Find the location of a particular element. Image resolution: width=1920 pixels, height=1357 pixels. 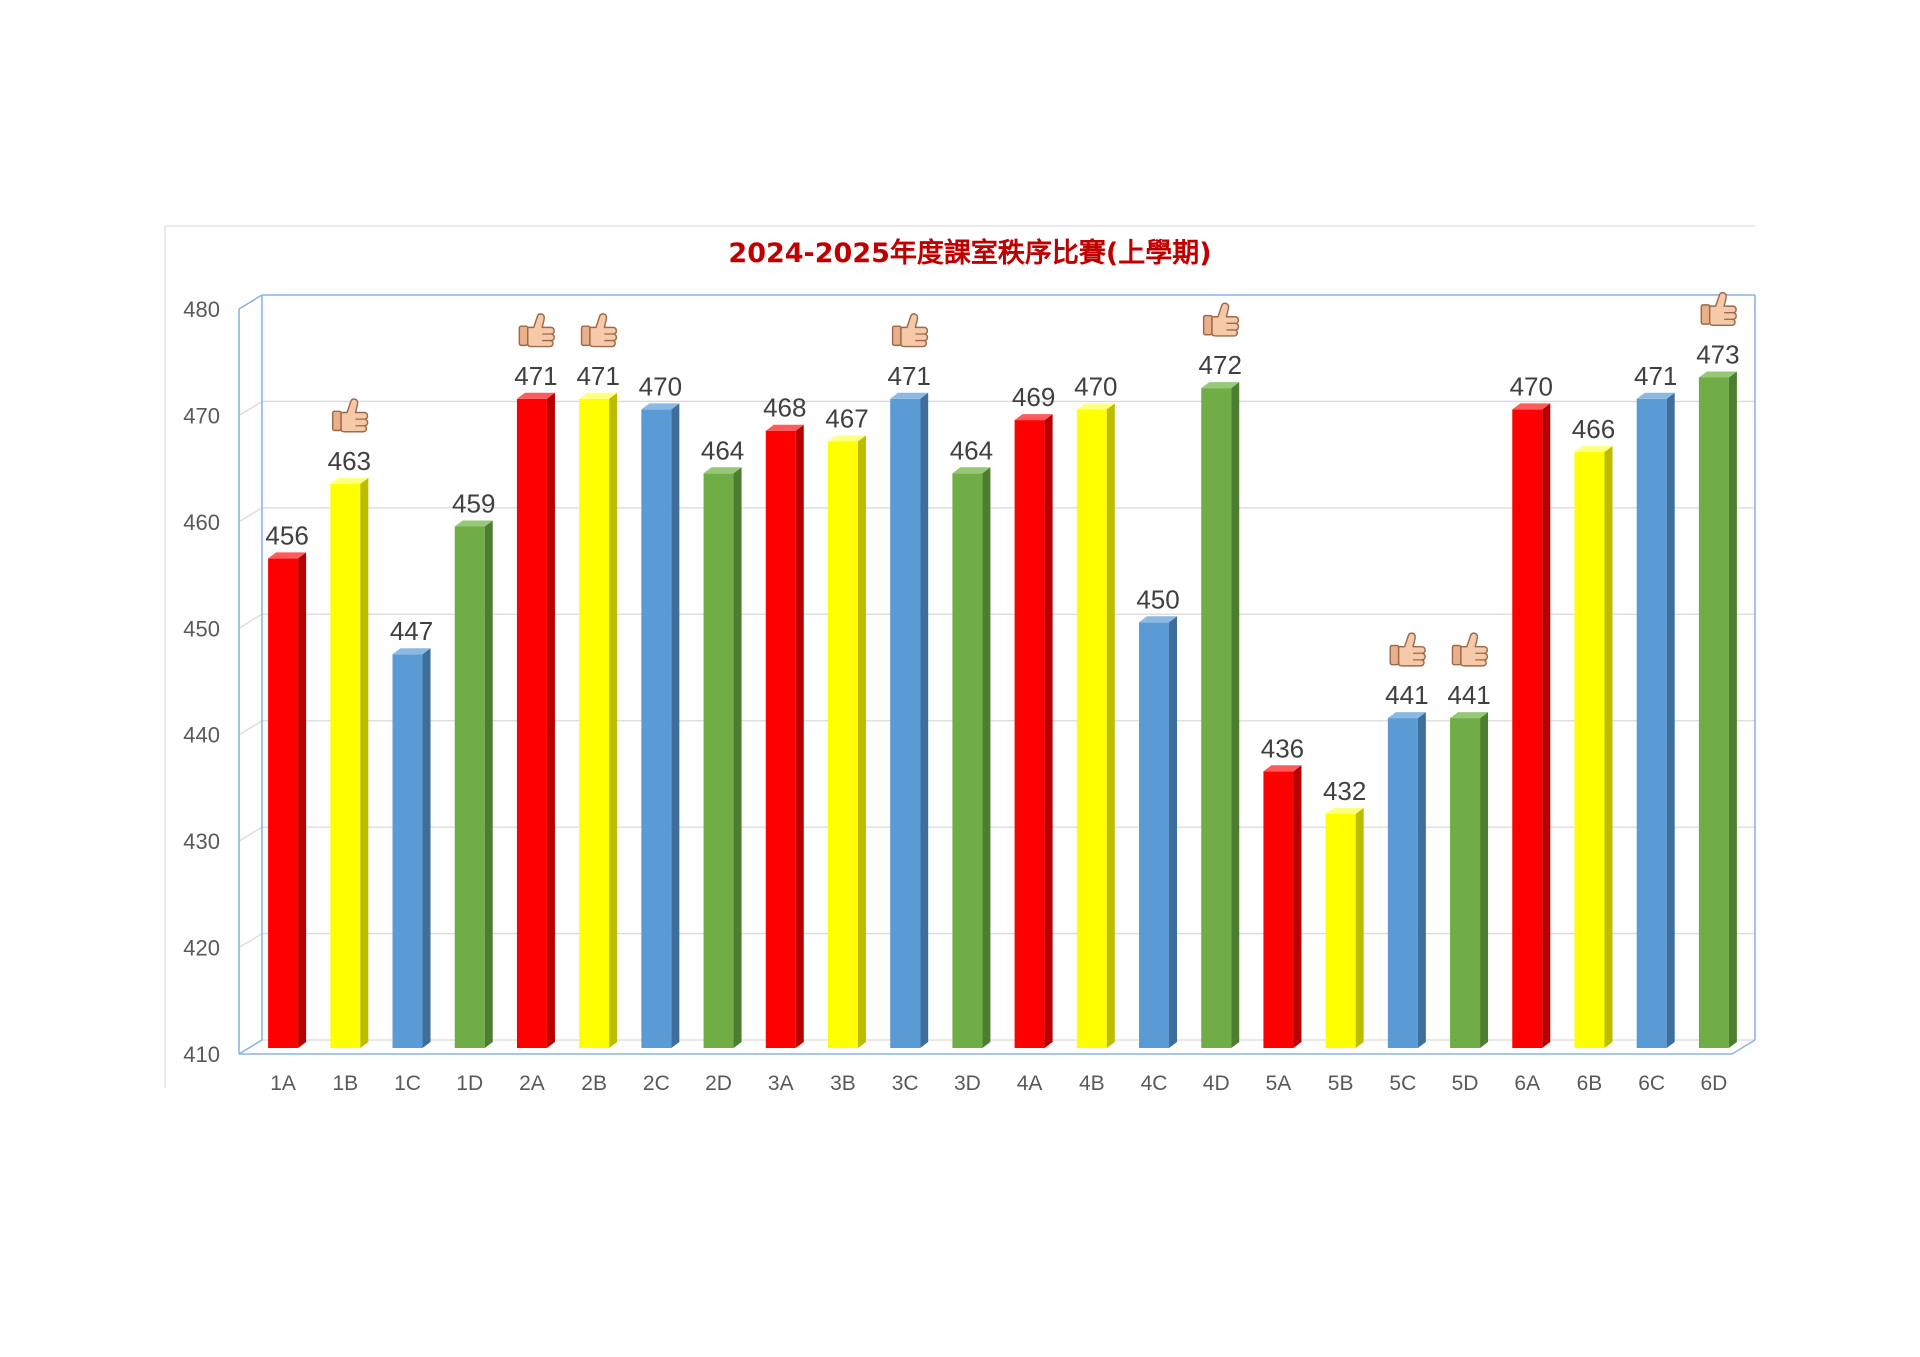

y-tick-label: 410 is located at coordinates (201, 1054).